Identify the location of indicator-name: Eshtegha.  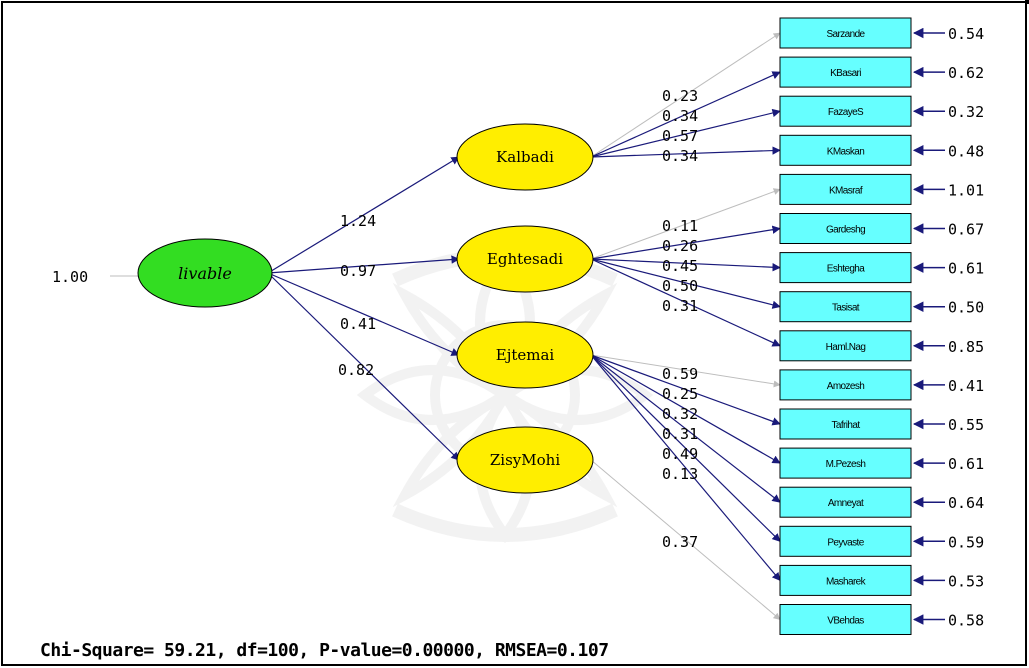
(846, 269).